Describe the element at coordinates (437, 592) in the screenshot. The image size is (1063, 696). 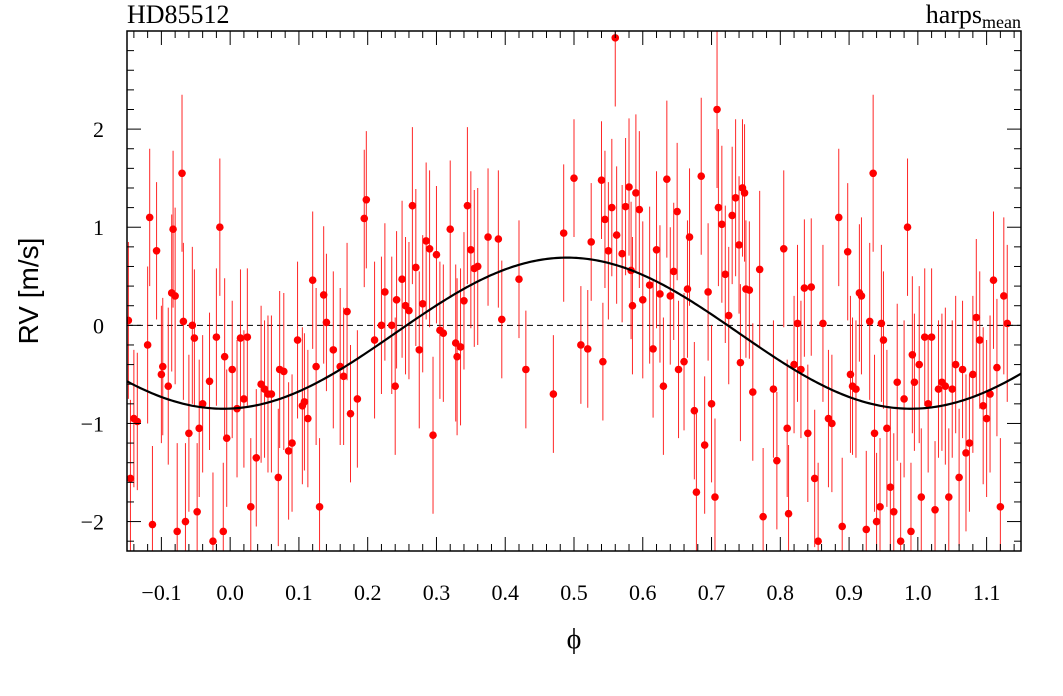
I see `x-tick-label: 0.3` at that location.